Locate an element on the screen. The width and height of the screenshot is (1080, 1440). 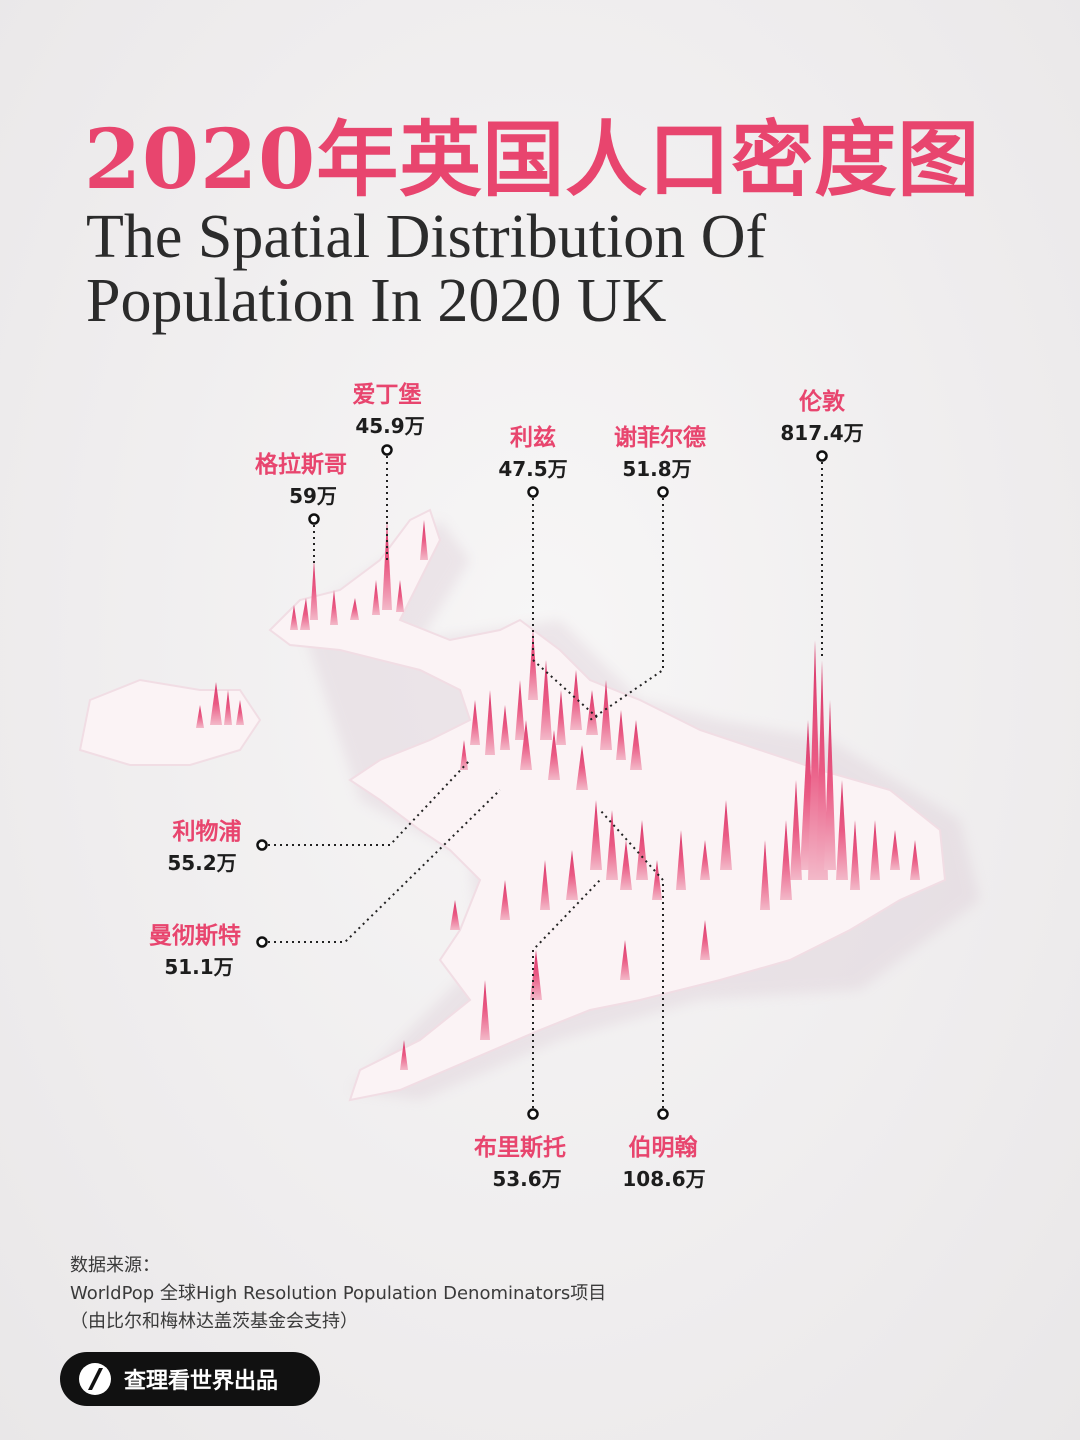
city-population-london: 817.4万 is located at coordinates (822, 433).